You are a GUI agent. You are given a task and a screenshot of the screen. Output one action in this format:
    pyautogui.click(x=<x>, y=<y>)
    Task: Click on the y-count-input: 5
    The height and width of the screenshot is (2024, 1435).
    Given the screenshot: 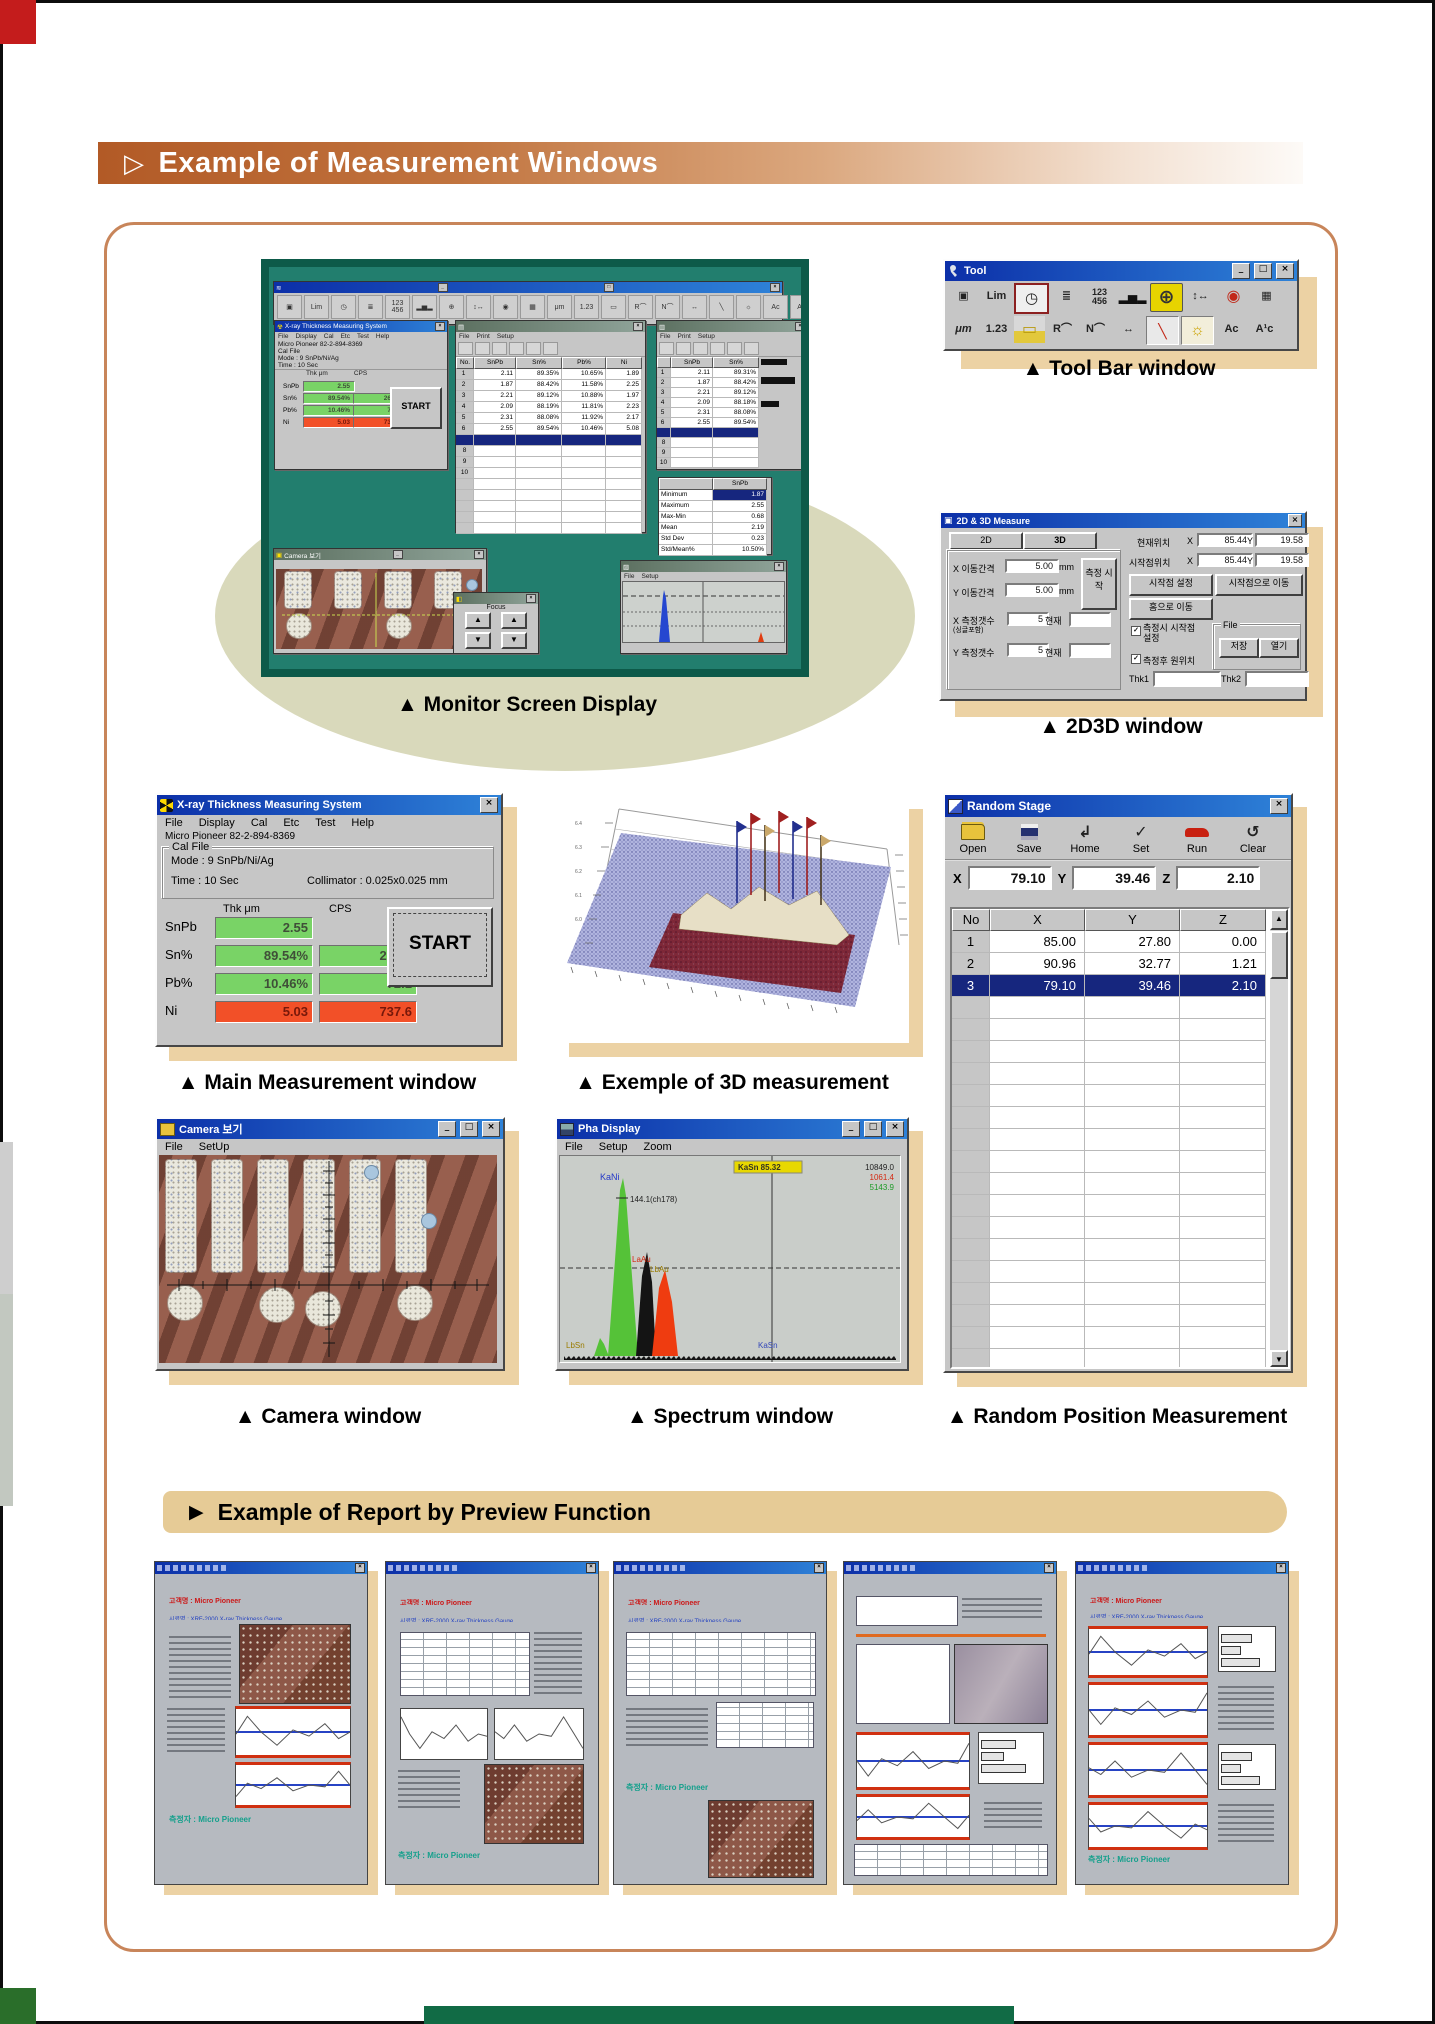 What is the action you would take?
    pyautogui.click(x=1028, y=650)
    